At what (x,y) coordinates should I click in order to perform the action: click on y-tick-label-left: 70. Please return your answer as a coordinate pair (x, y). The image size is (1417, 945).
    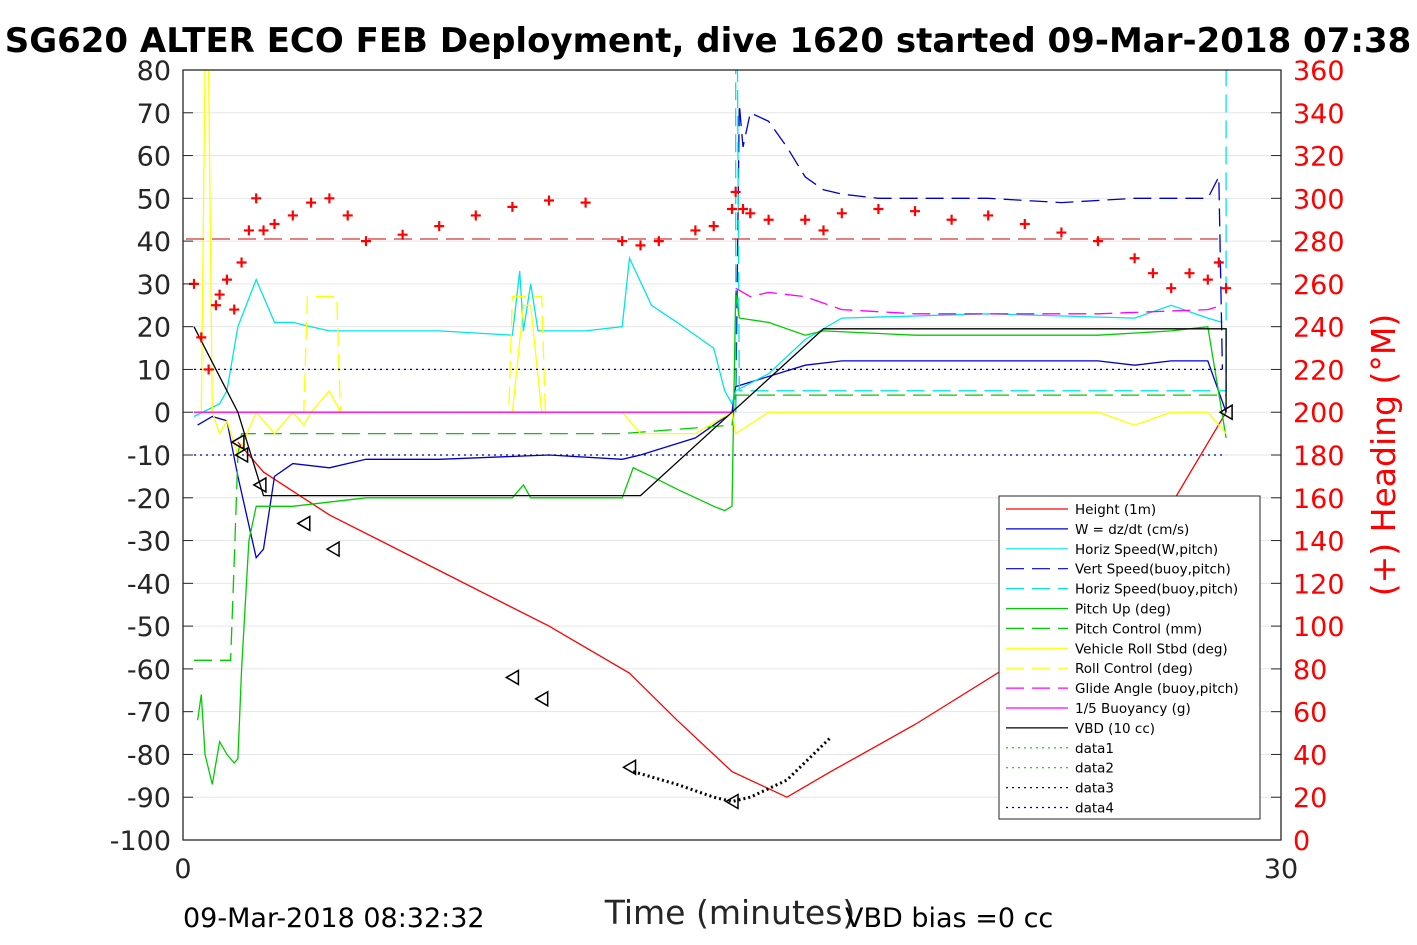
    Looking at the image, I should click on (154, 114).